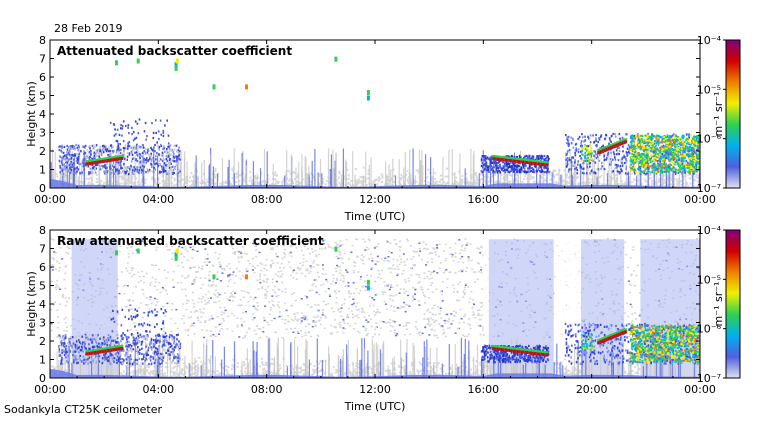  What do you see at coordinates (88, 28) in the screenshot?
I see `date-label: 28 Feb 2019` at bounding box center [88, 28].